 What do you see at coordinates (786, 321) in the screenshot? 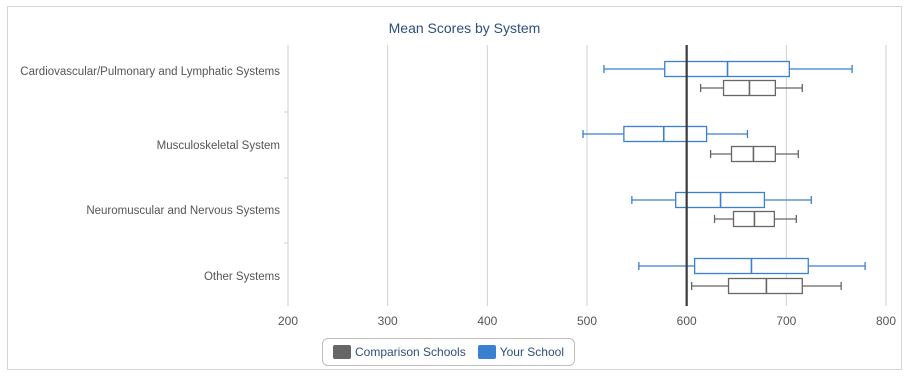
I see `x-tick-label-700: 700` at bounding box center [786, 321].